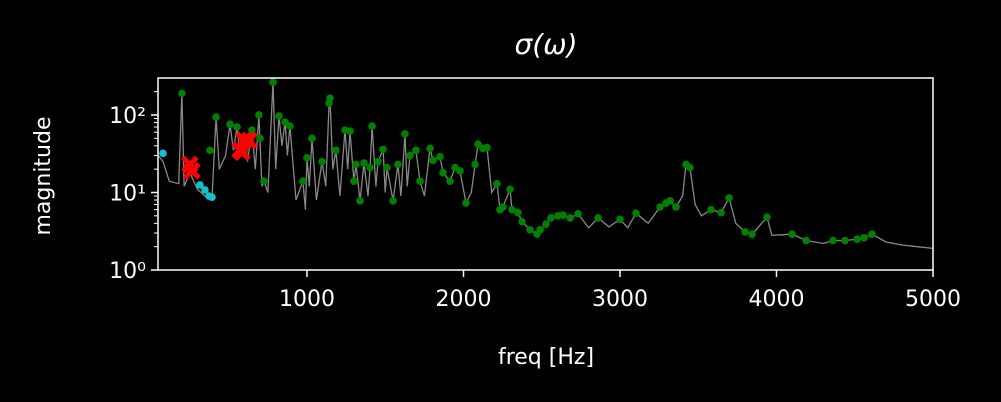  I want to click on x-tick-label: 2000, so click(463, 299).